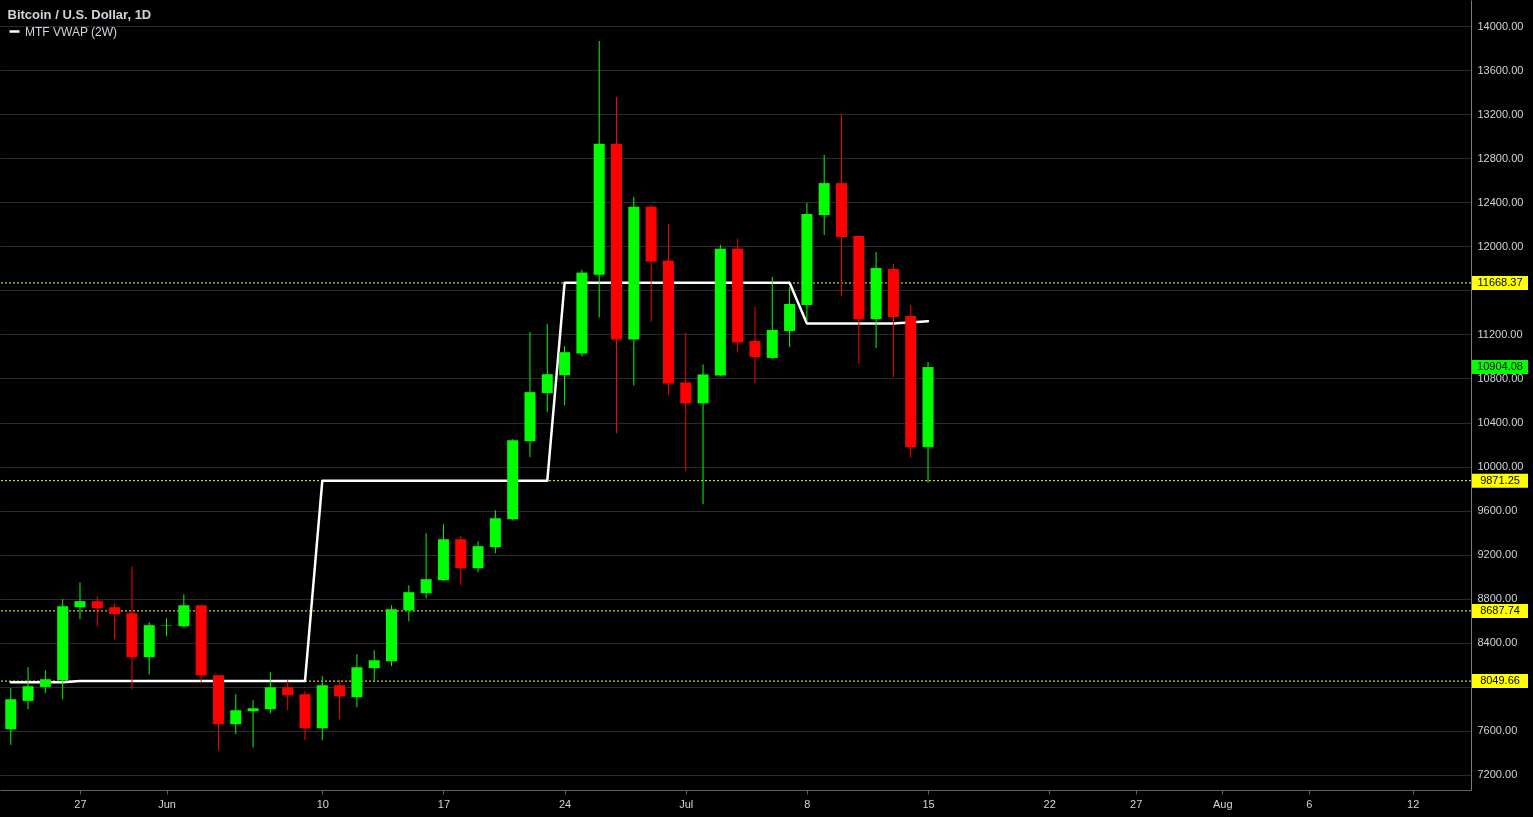 The image size is (1533, 817). I want to click on x-tick-label: 17, so click(444, 803).